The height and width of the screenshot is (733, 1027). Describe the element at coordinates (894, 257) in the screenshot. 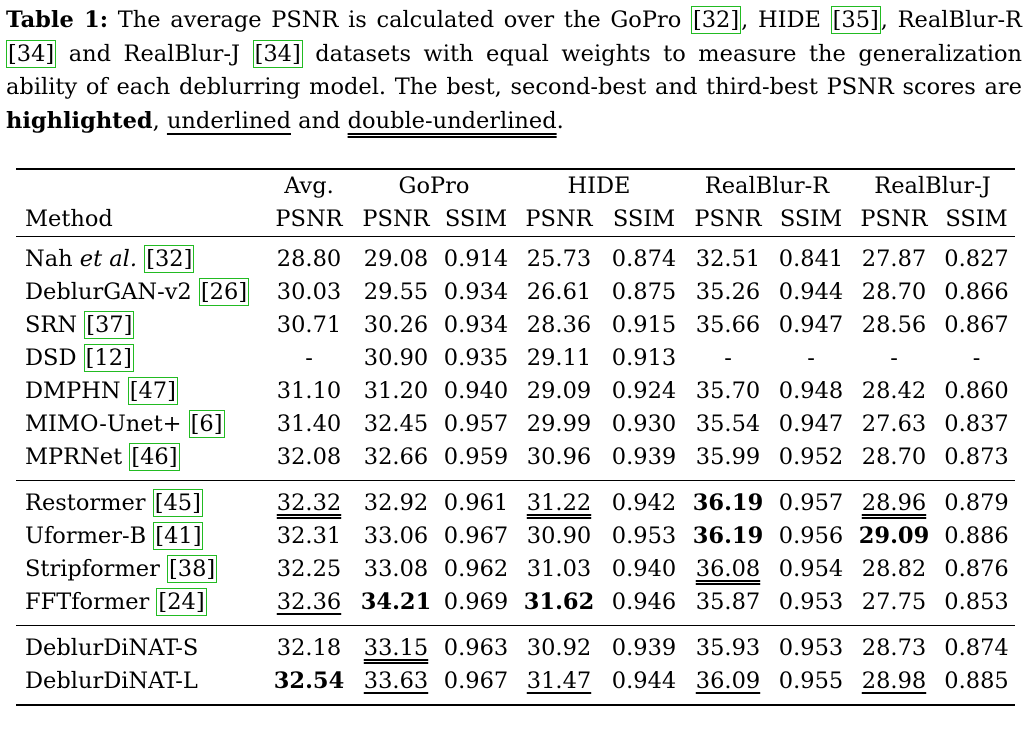

I see `table-cell: 27.87` at that location.